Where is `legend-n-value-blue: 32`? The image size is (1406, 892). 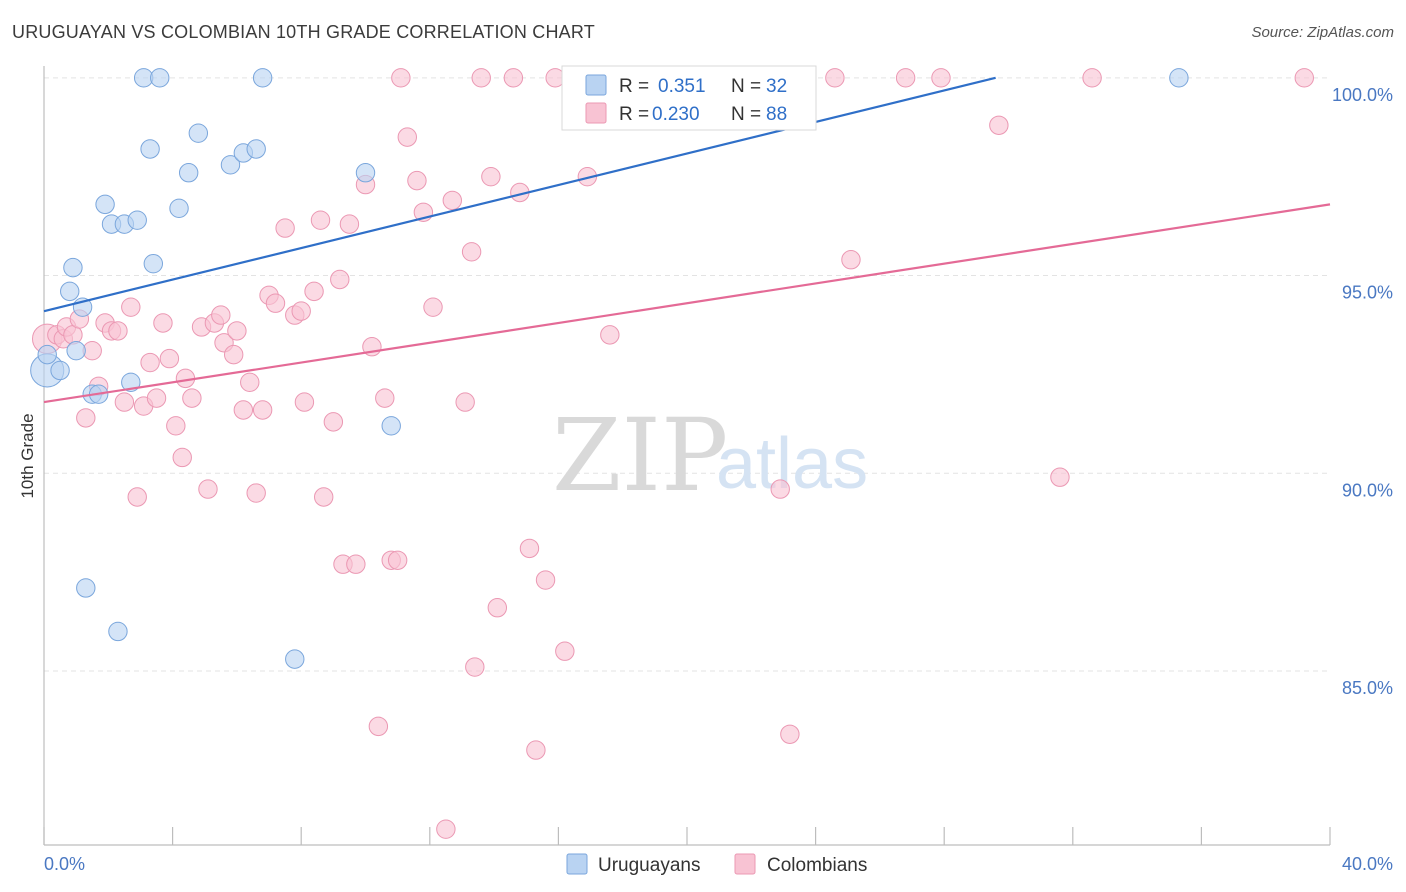
legend-n-value-blue: 32 is located at coordinates (776, 86).